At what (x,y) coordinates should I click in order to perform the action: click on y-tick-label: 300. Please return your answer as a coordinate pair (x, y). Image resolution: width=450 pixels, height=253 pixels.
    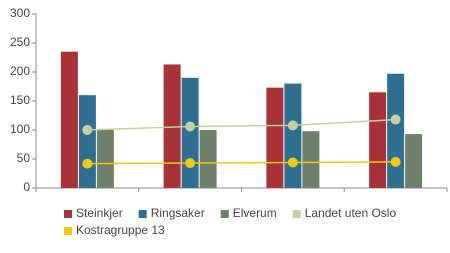
    Looking at the image, I should click on (20, 13).